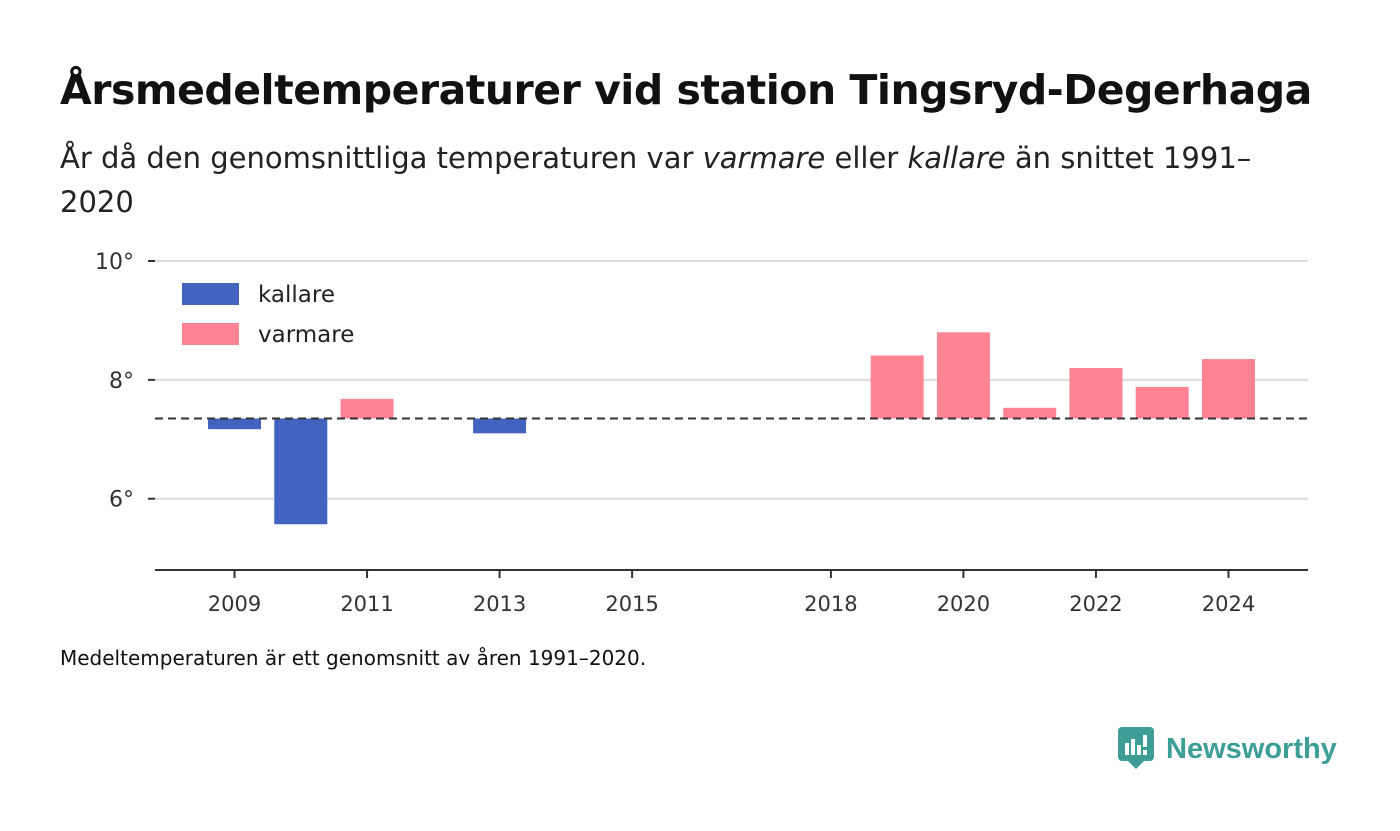 The width and height of the screenshot is (1400, 831). Describe the element at coordinates (234, 604) in the screenshot. I see `x-tick-label: 2009` at that location.